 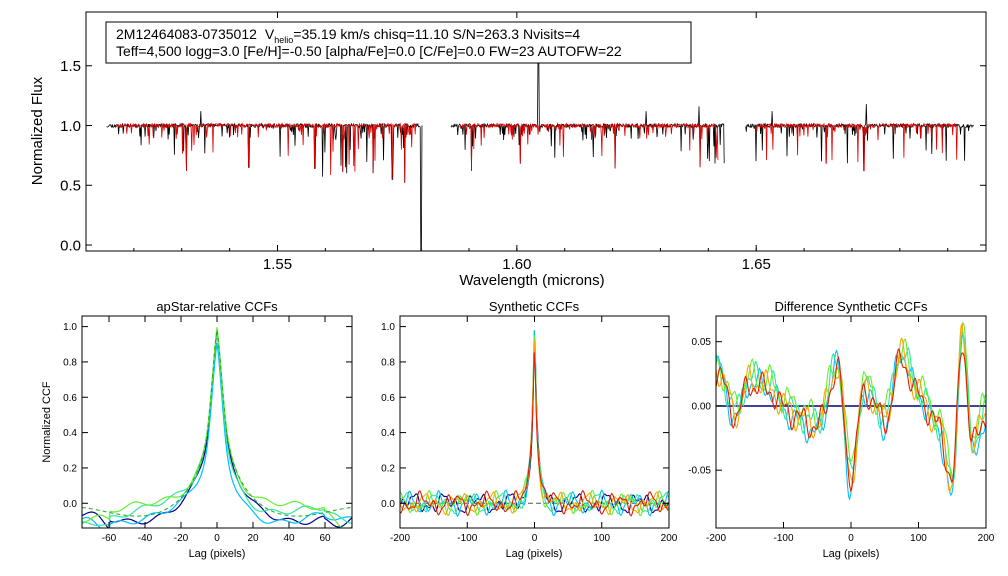 What do you see at coordinates (325, 538) in the screenshot?
I see `x-tick-label: 60` at bounding box center [325, 538].